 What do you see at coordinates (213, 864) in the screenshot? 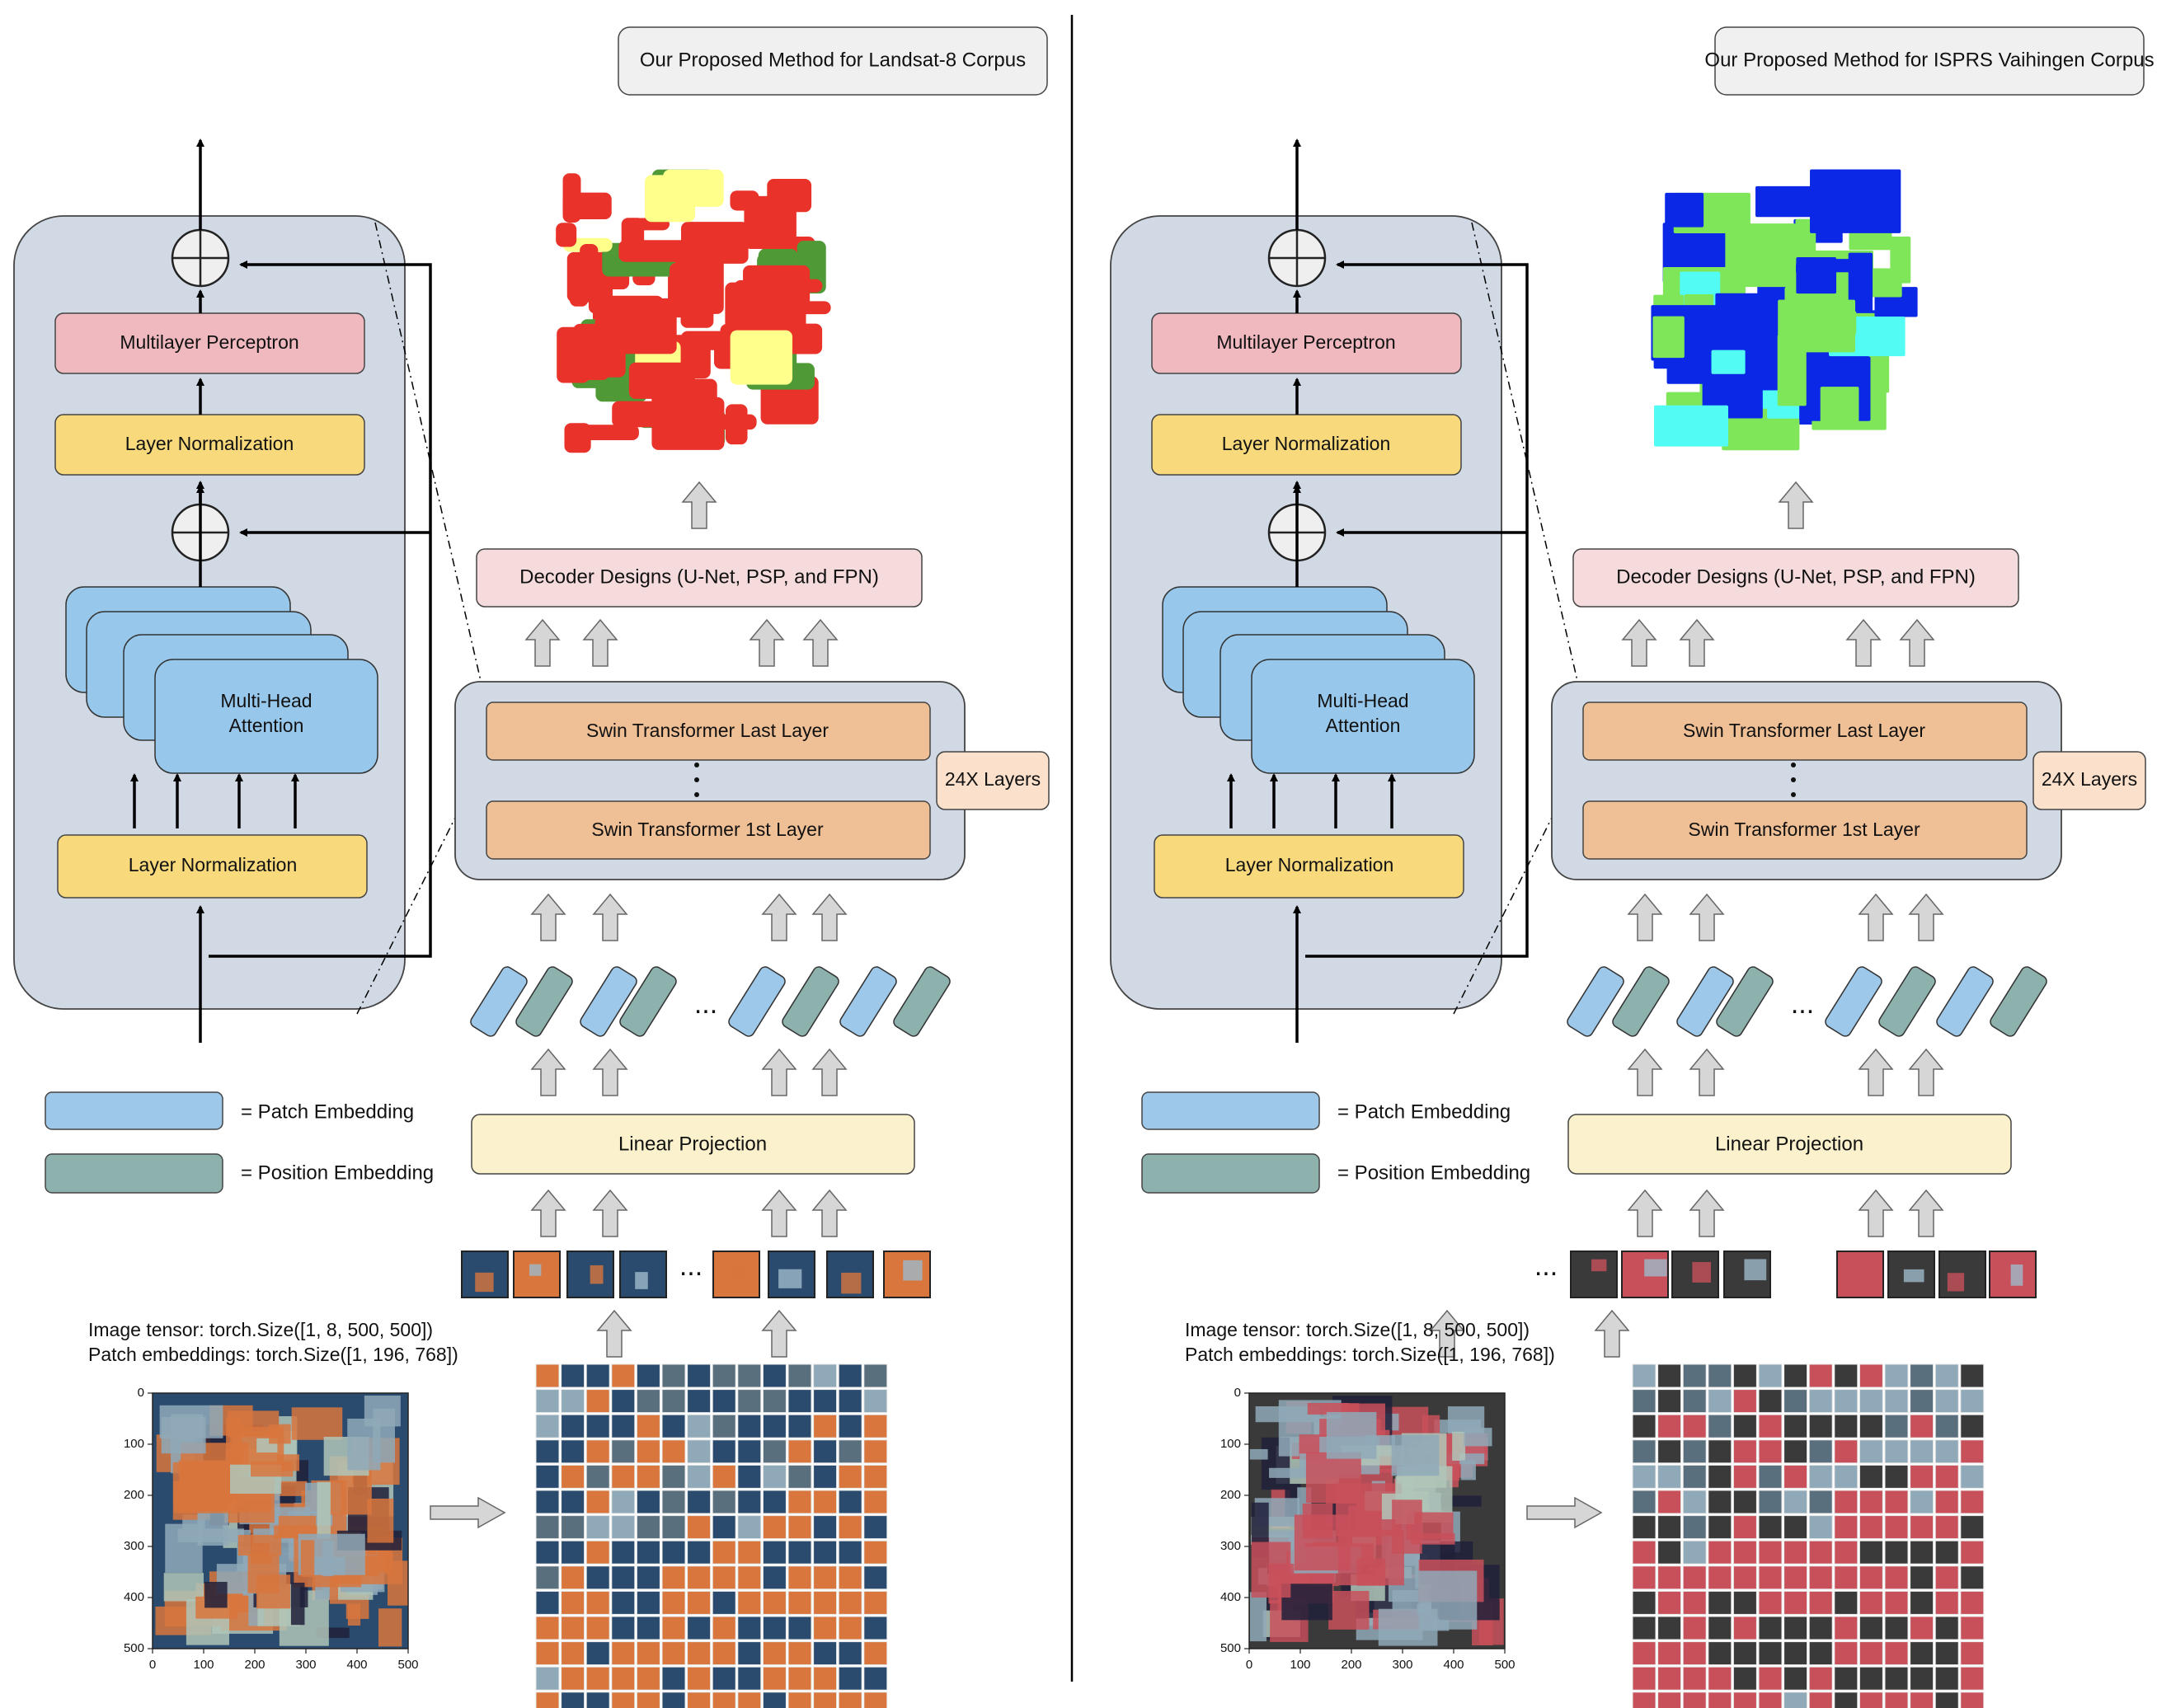
I see `layer-norm-bottom-label: Layer Normalization` at bounding box center [213, 864].